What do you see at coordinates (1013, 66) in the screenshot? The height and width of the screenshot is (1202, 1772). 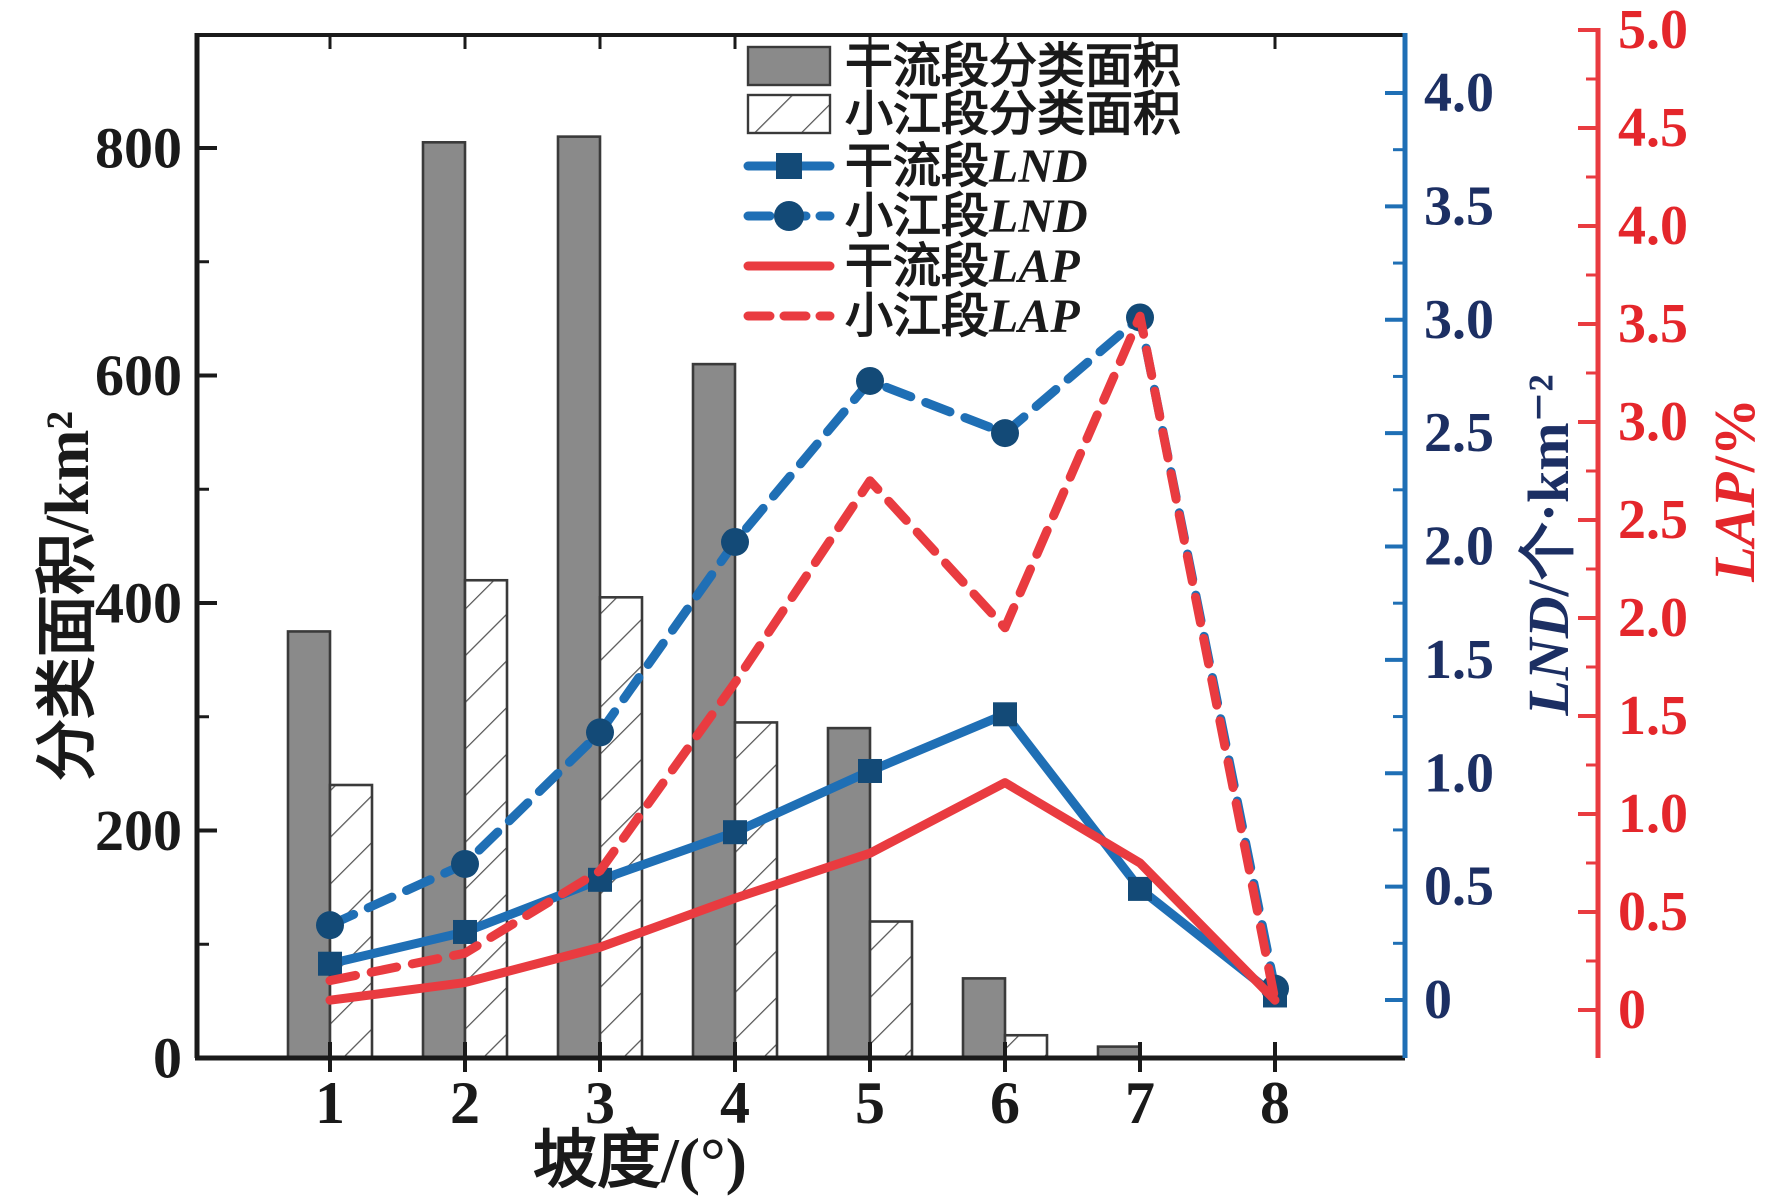 I see `legend-label-mainstream-area: 干流段分类面积` at bounding box center [1013, 66].